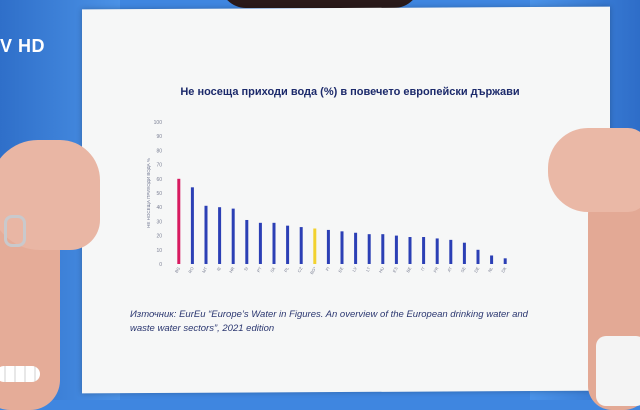 The image size is (640, 410). What do you see at coordinates (159, 194) in the screenshot?
I see `y-tick-label: 50` at bounding box center [159, 194].